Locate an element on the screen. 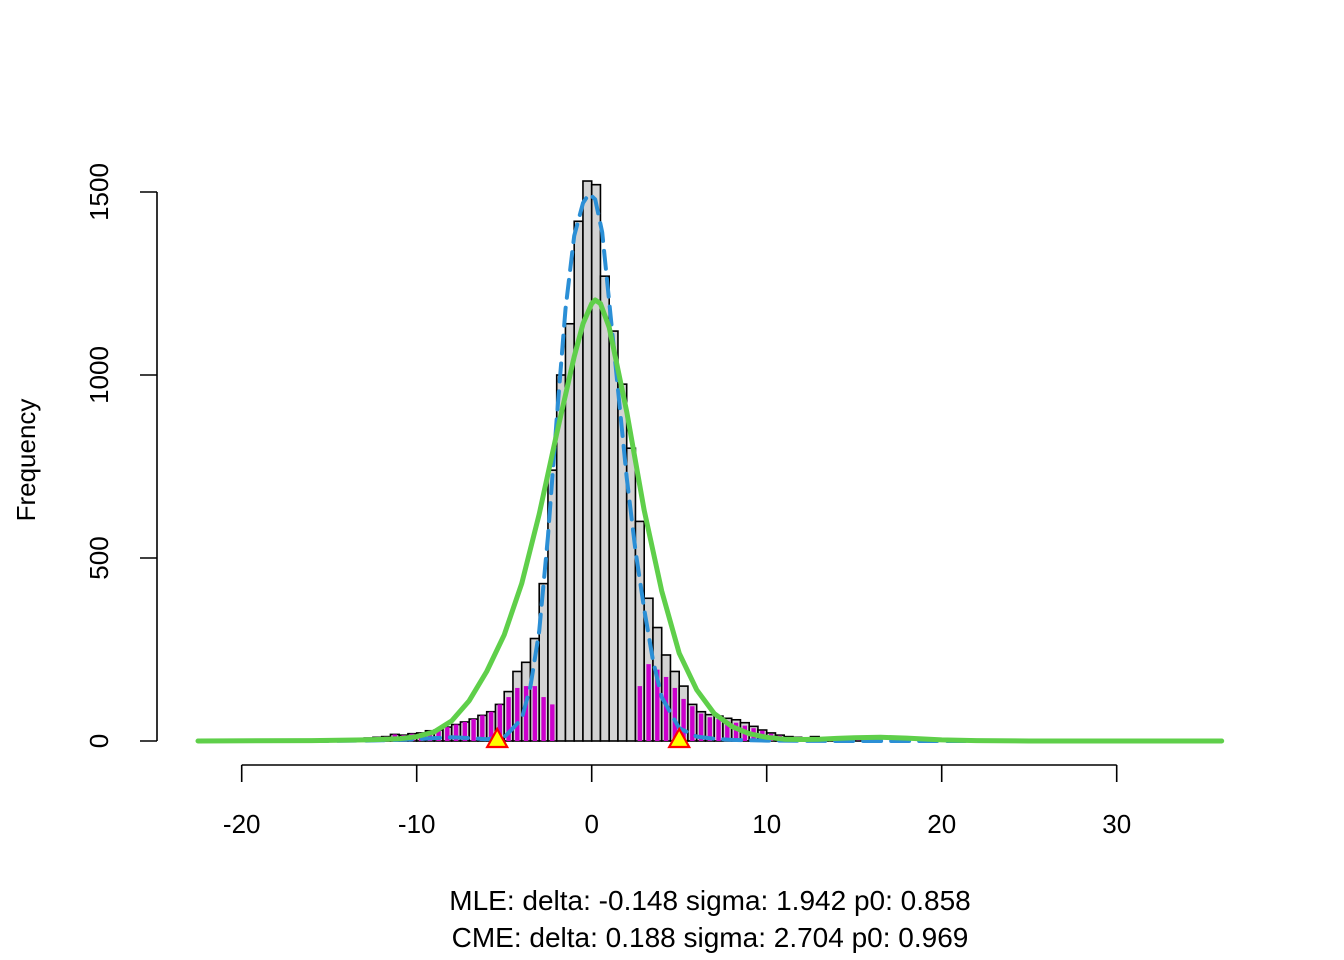 Image resolution: width=1344 pixels, height=960 pixels. x-tick-label: 10 is located at coordinates (766, 824).